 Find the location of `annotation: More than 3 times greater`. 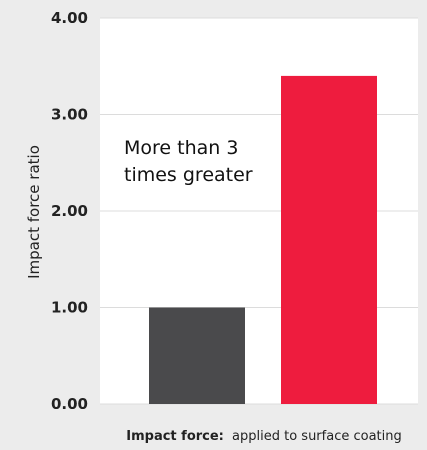

annotation: More than 3 times greater is located at coordinates (188, 161).